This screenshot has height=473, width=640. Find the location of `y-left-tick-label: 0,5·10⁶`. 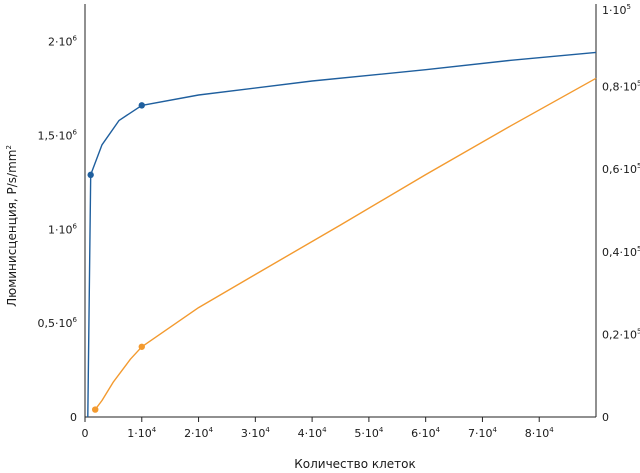

y-left-tick-label: 0,5·10⁶ is located at coordinates (58, 323).